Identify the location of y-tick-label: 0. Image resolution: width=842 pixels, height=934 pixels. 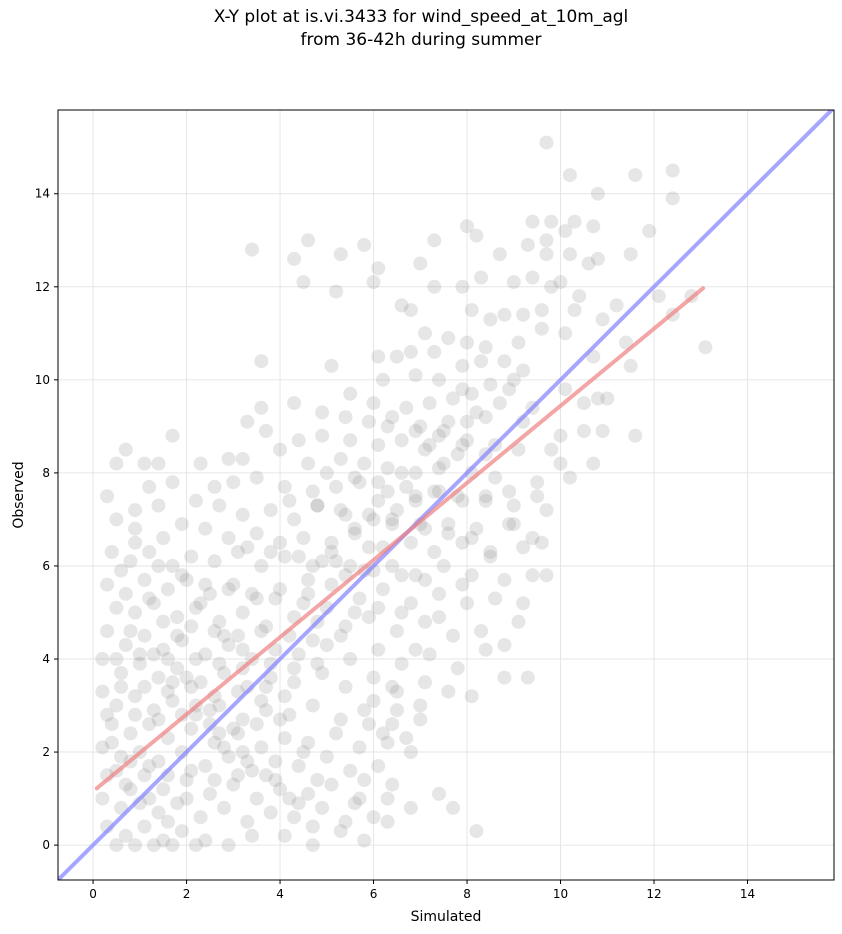
(46, 845).